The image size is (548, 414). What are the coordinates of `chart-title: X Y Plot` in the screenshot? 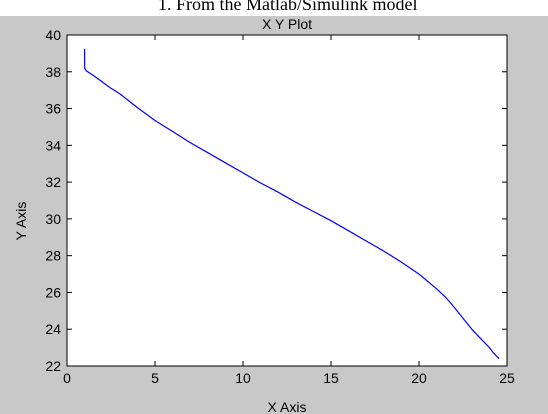 It's located at (287, 24).